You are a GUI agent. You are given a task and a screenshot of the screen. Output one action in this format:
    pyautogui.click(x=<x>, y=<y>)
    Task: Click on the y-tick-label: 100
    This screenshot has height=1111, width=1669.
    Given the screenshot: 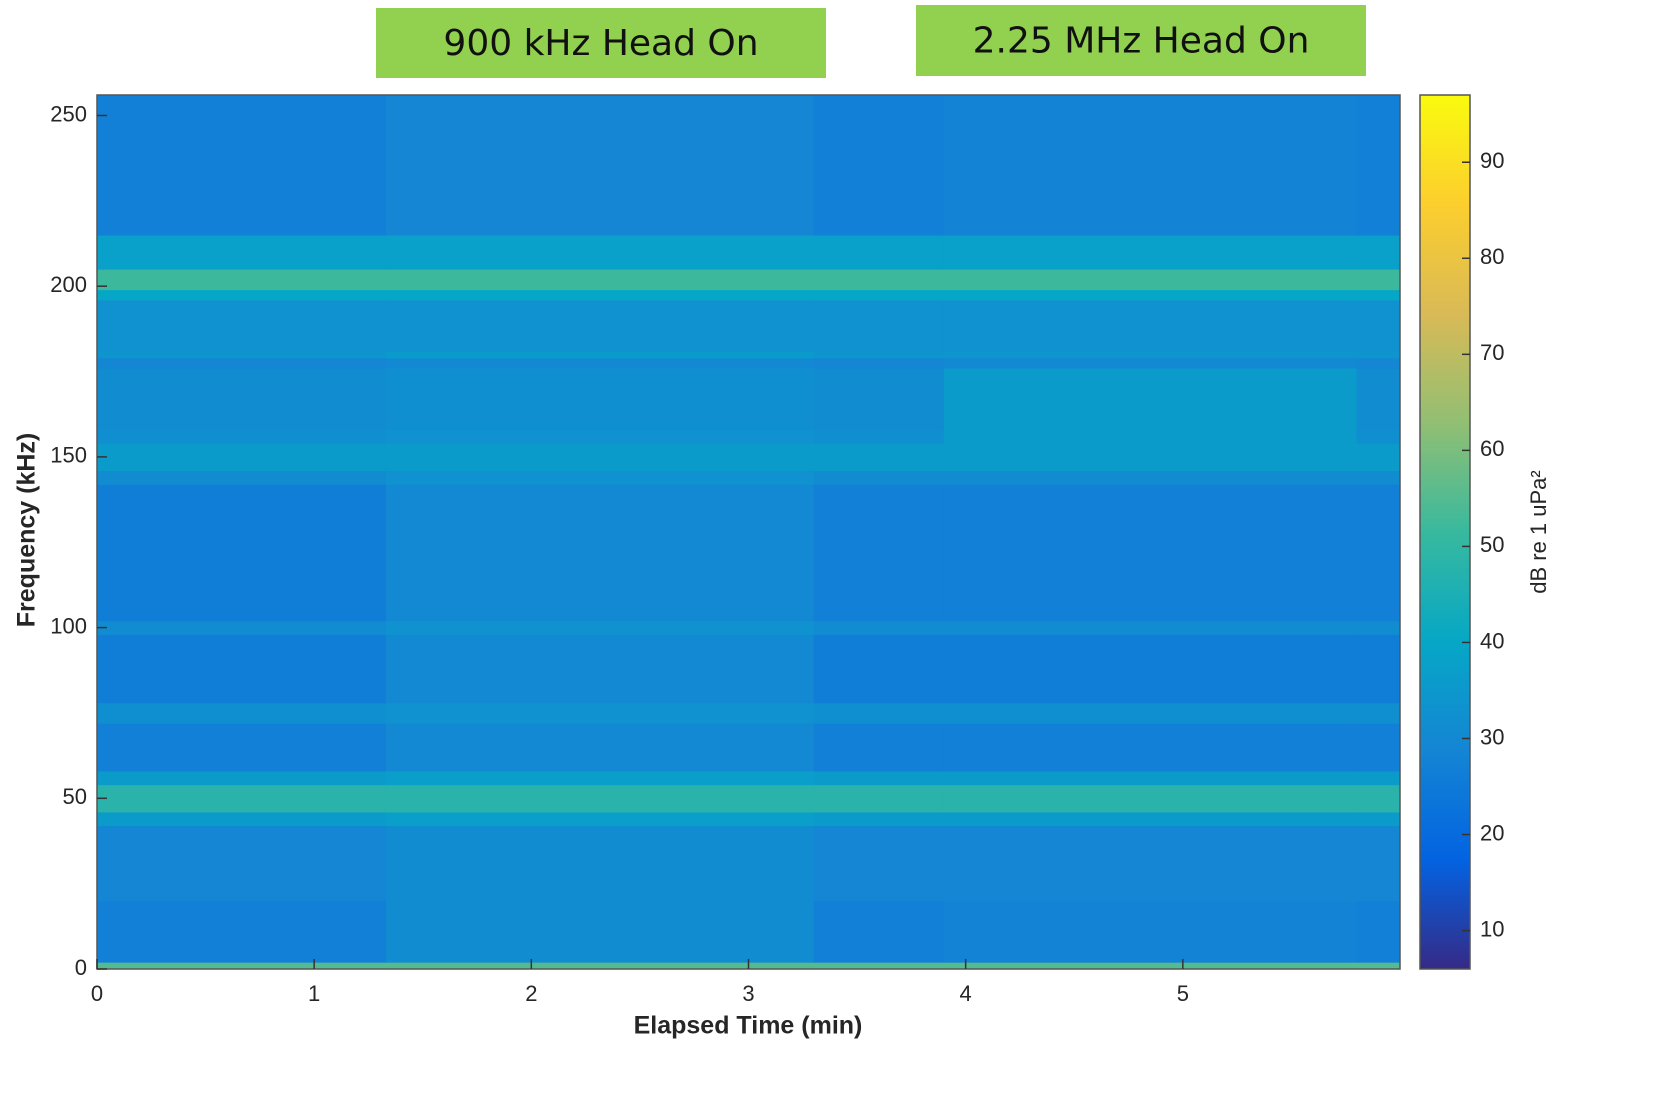 What is the action you would take?
    pyautogui.click(x=68, y=625)
    